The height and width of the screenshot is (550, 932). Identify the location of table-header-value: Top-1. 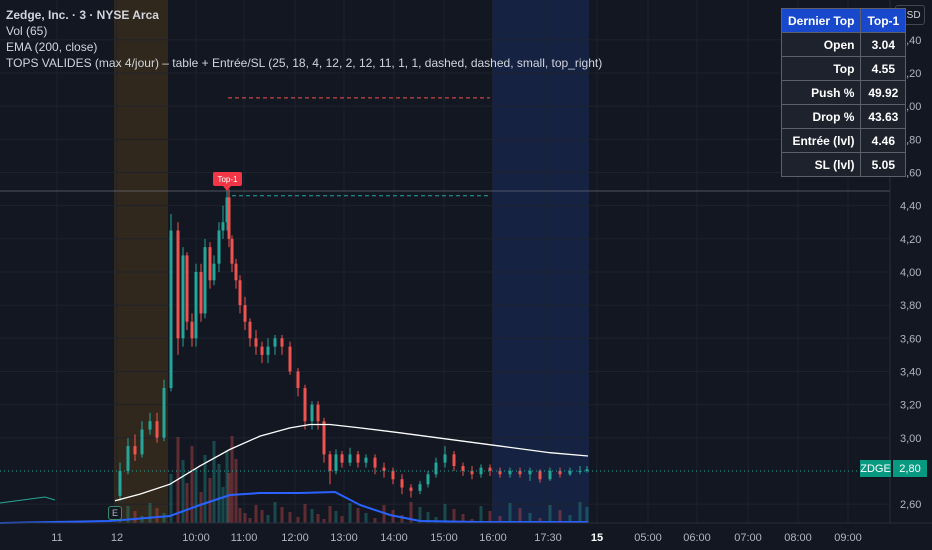
(883, 20).